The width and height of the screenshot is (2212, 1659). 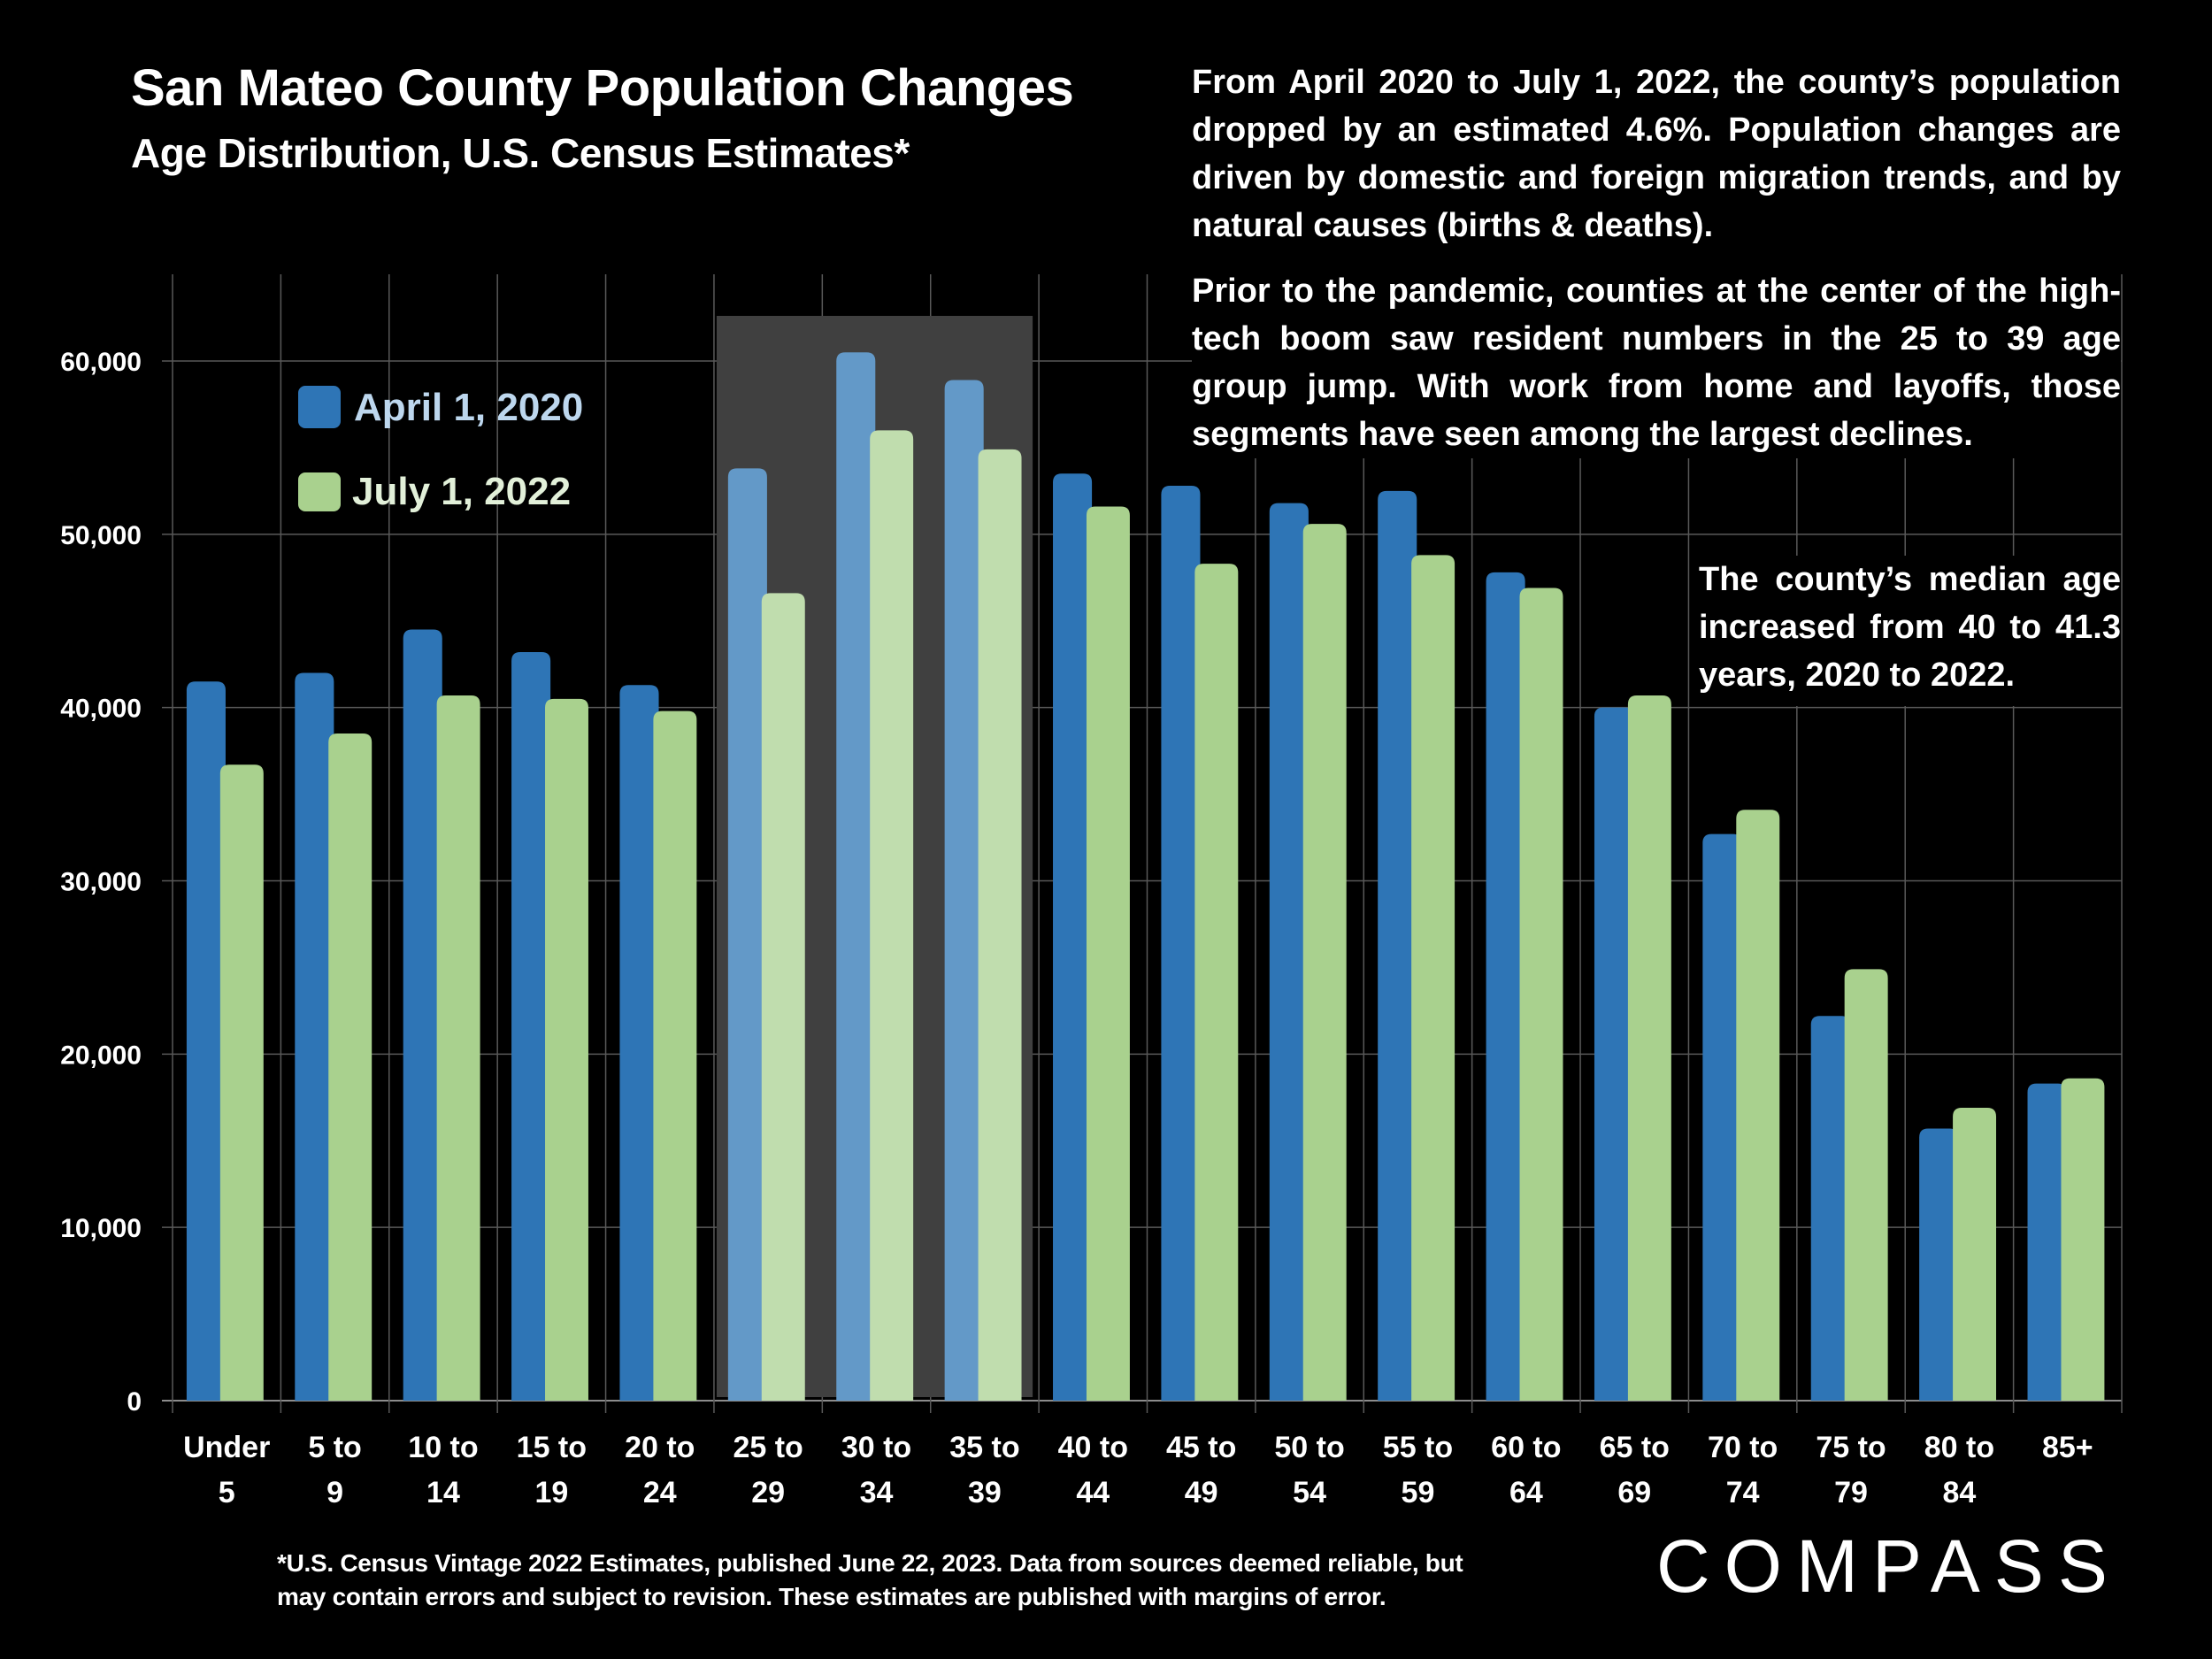 What do you see at coordinates (101, 1056) in the screenshot?
I see `y-tick-label: 20,000` at bounding box center [101, 1056].